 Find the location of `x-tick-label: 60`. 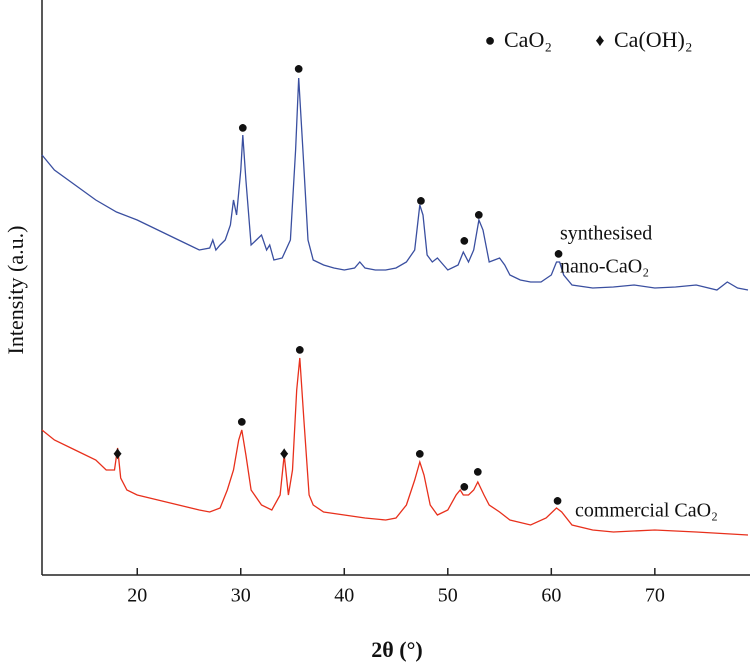

x-tick-label: 60 is located at coordinates (551, 596).